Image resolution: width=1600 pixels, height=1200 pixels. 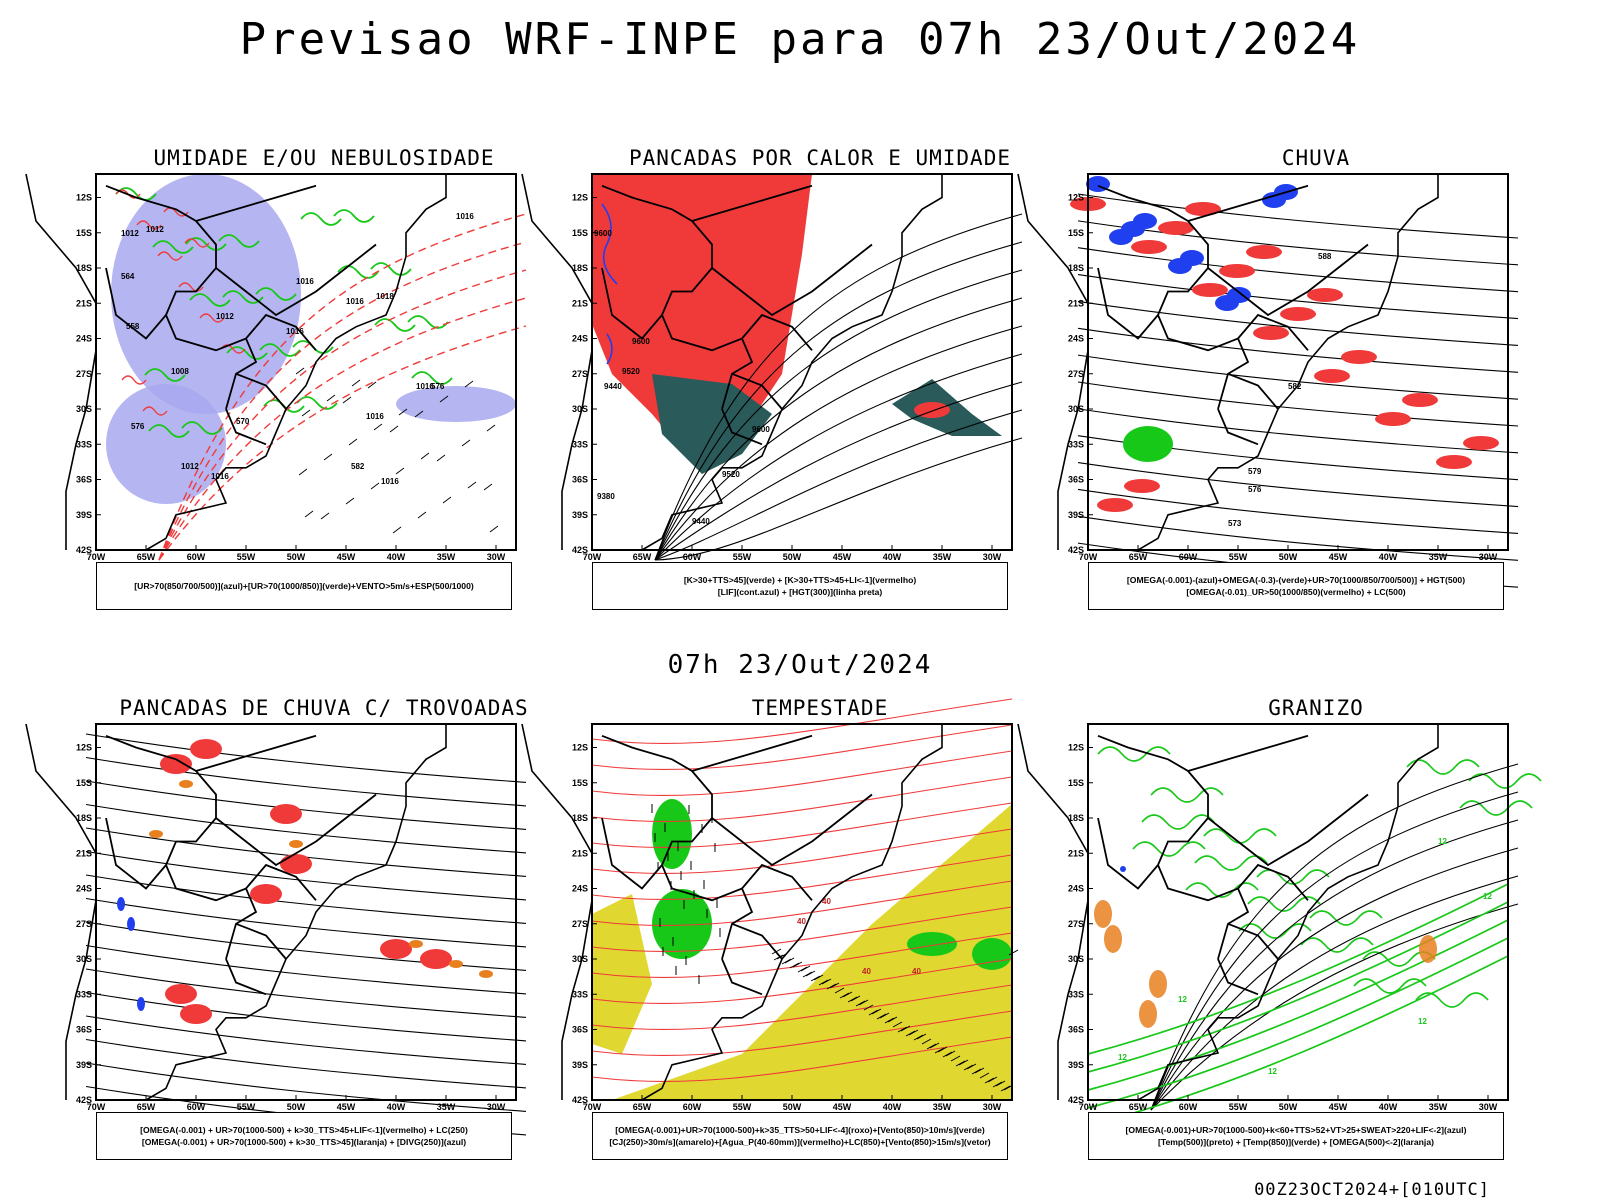 What do you see at coordinates (580, 959) in the screenshot?
I see `lat-tick-label: 30S` at bounding box center [580, 959].